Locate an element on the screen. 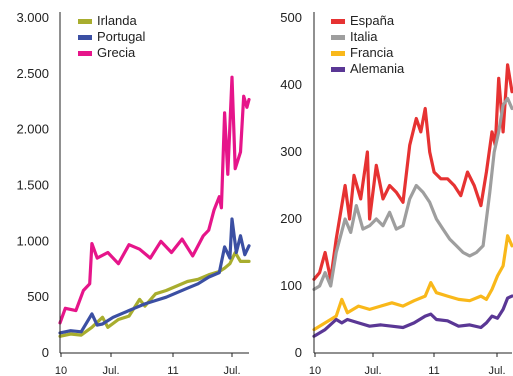  y-tick-label: 3.000 is located at coordinates (32, 17).